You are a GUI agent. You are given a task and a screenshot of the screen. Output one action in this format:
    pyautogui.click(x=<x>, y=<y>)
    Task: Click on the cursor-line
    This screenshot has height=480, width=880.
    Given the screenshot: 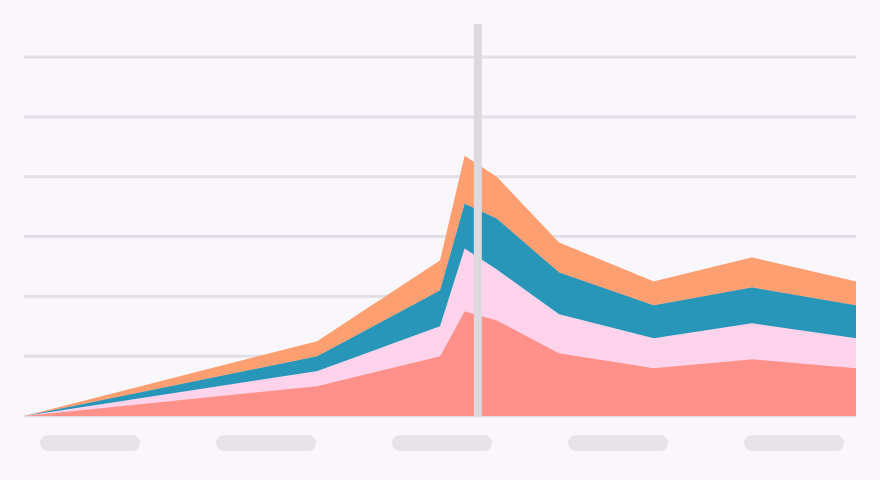 What is the action you would take?
    pyautogui.click(x=477, y=220)
    